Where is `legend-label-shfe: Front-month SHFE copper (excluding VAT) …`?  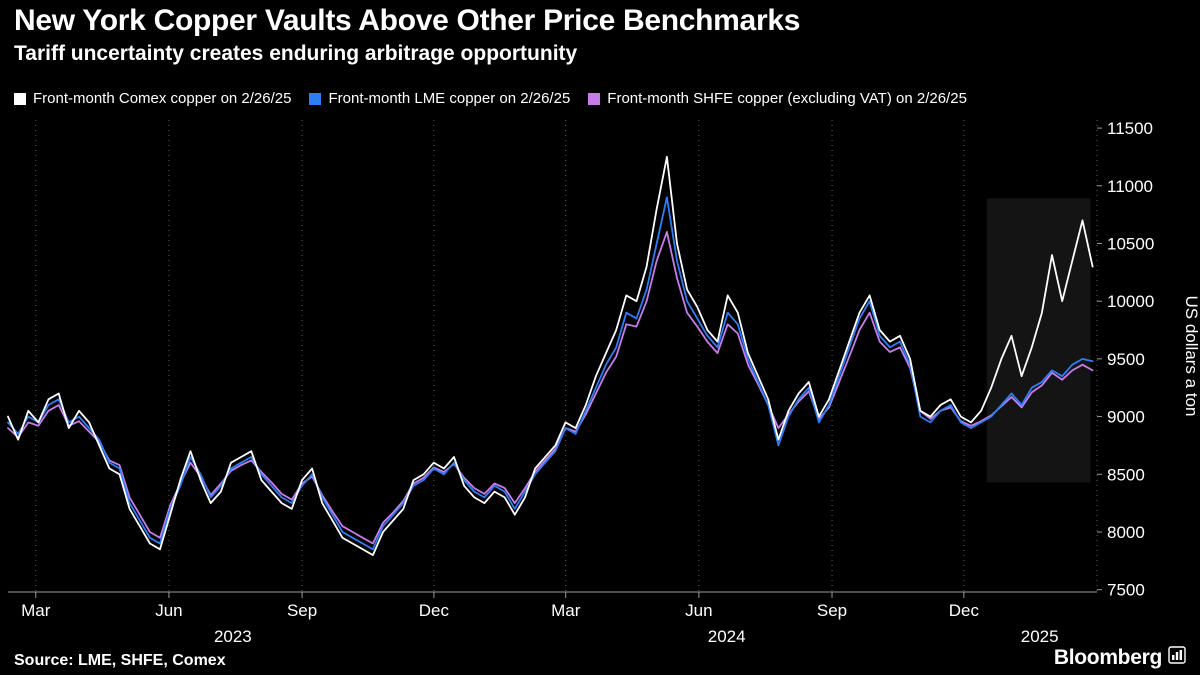
legend-label-shfe: Front-month SHFE copper (excluding VAT) … is located at coordinates (787, 98).